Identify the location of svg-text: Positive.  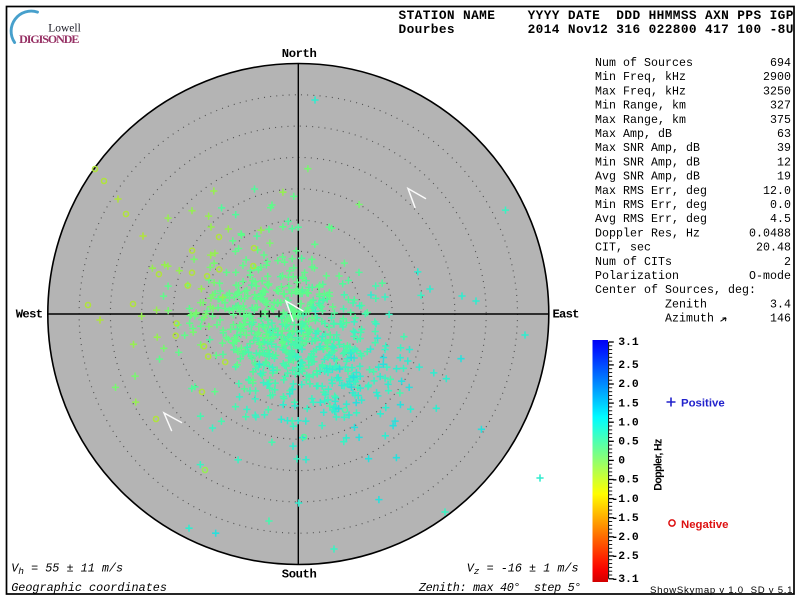
(703, 403).